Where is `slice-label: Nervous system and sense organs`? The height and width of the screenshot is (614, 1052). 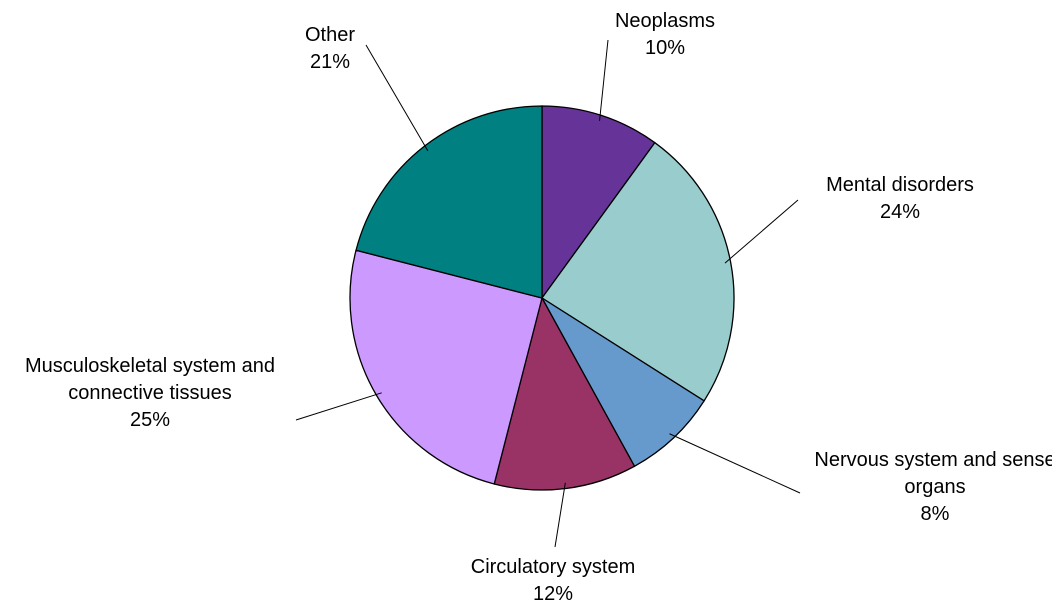
slice-label: Nervous system and sense organs is located at coordinates (933, 473).